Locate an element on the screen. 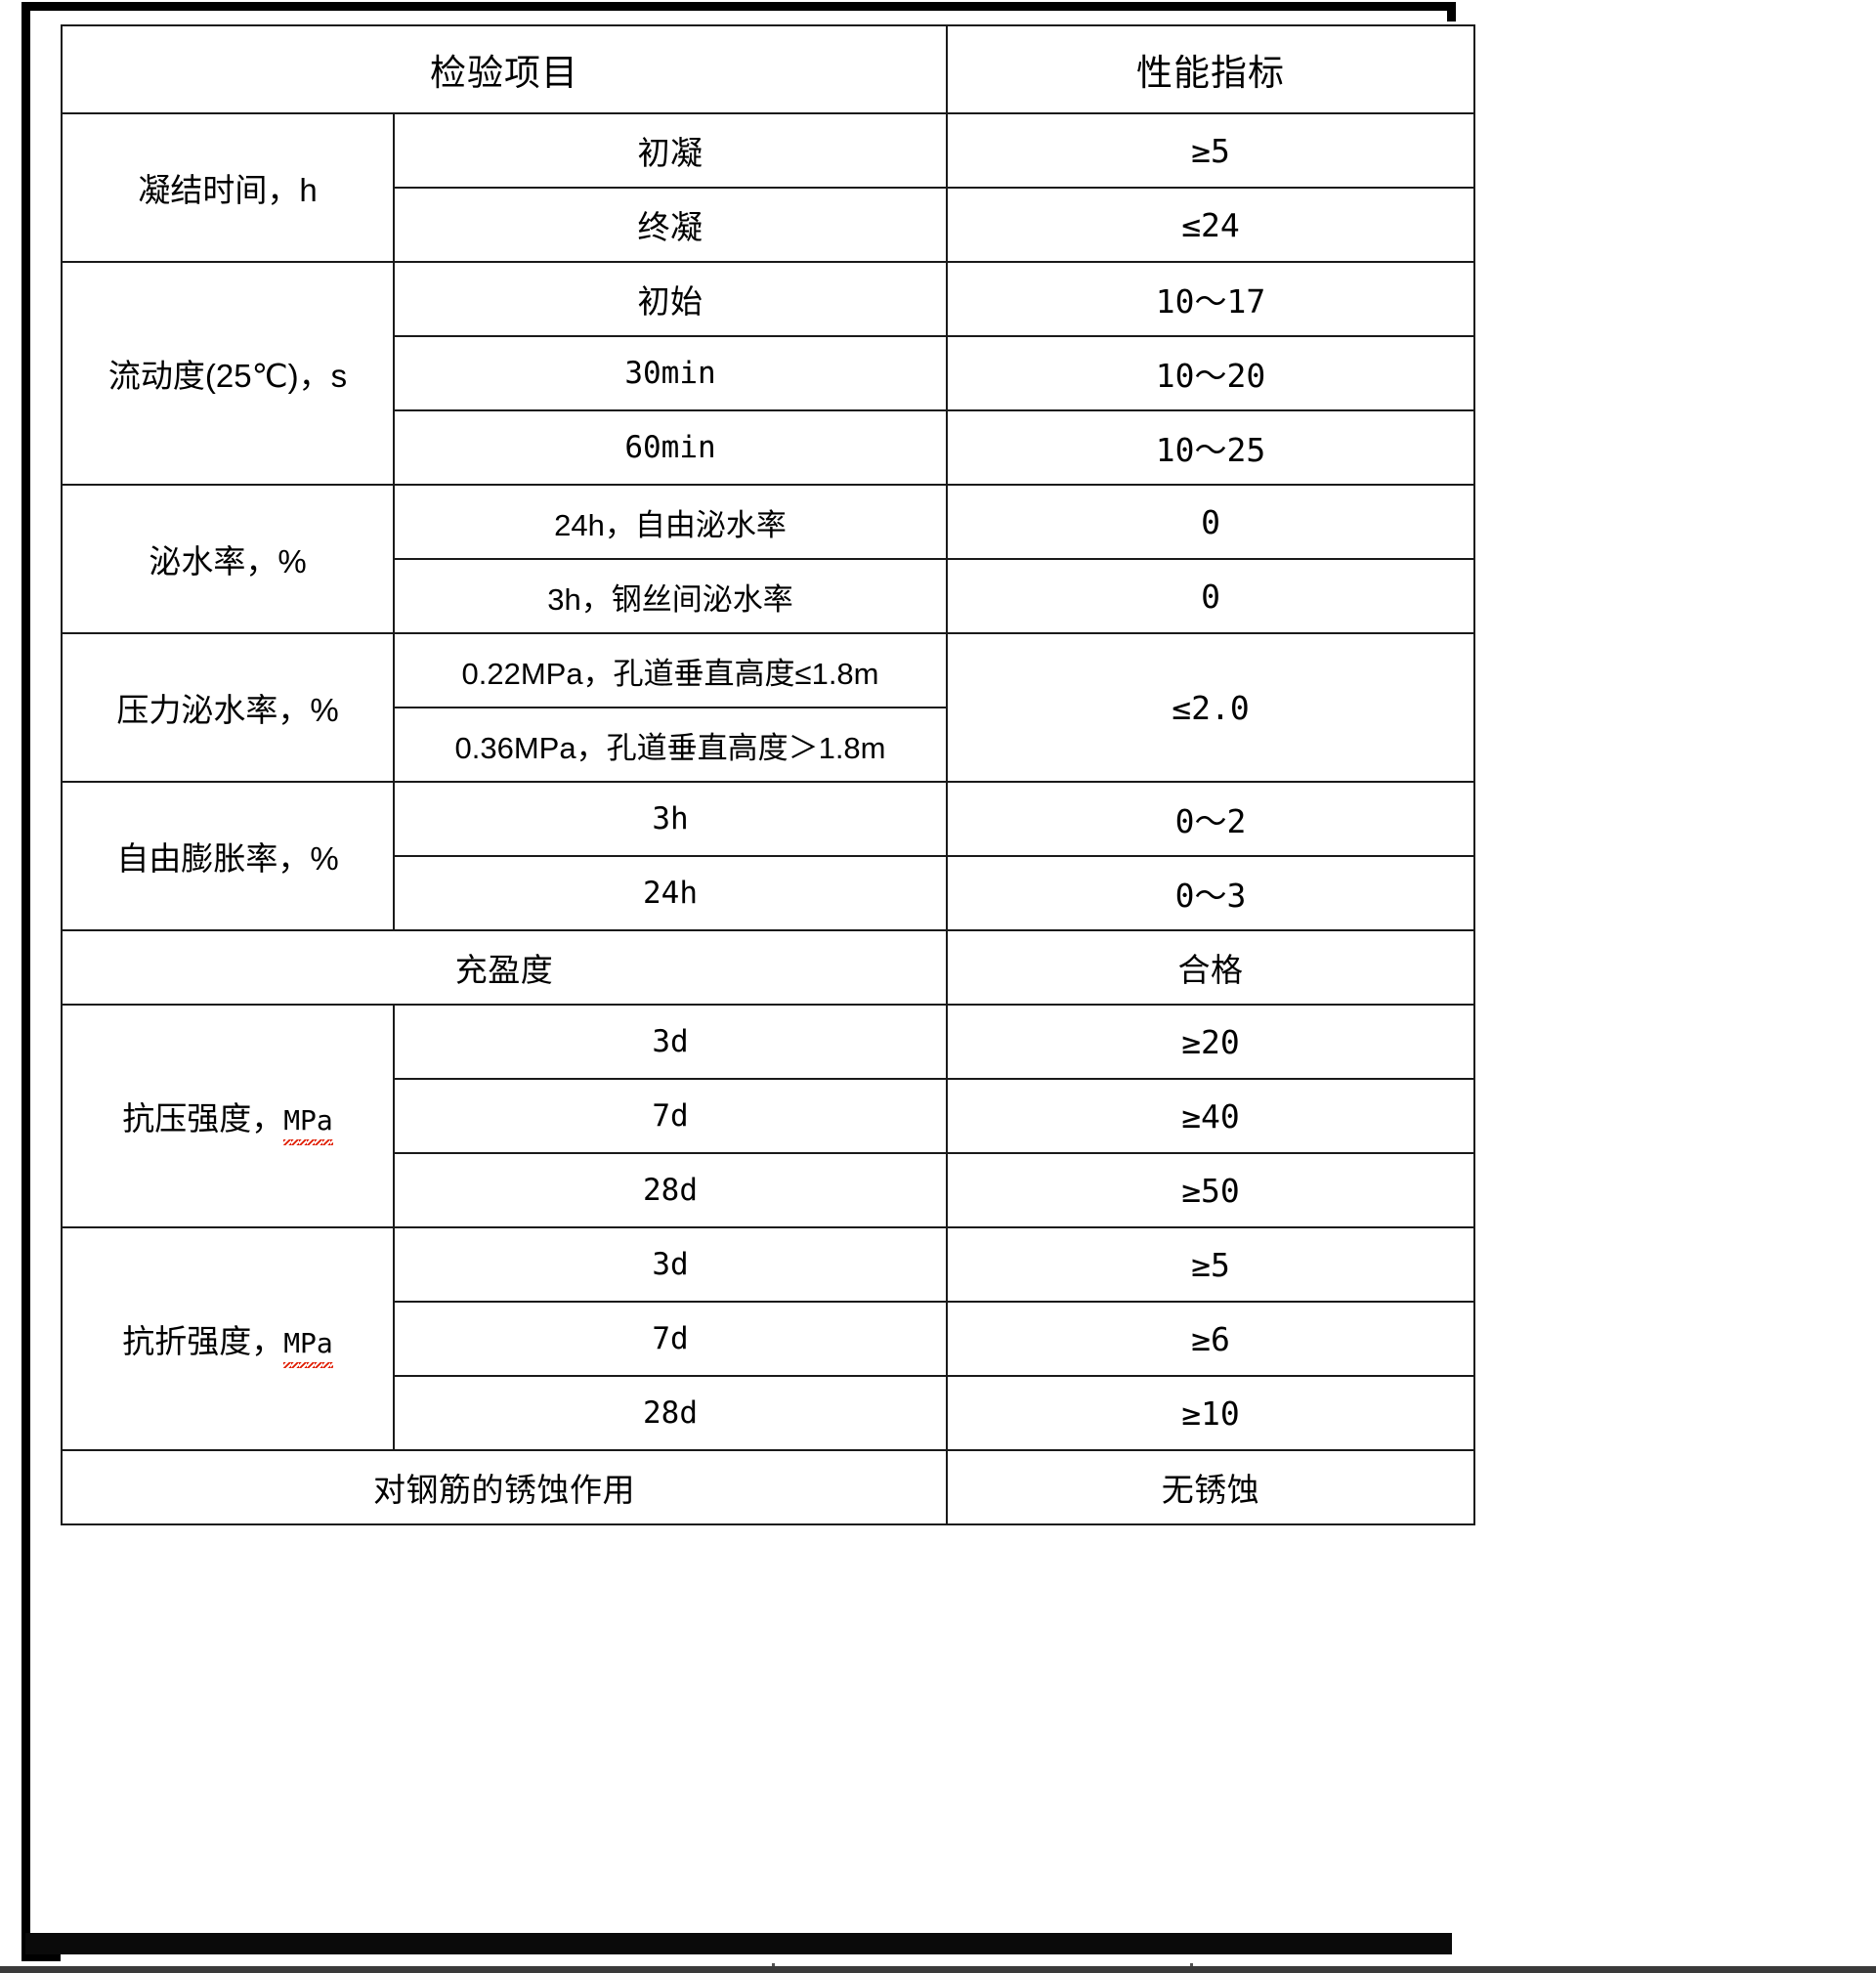  metric-value: 10～20 is located at coordinates (1210, 373).